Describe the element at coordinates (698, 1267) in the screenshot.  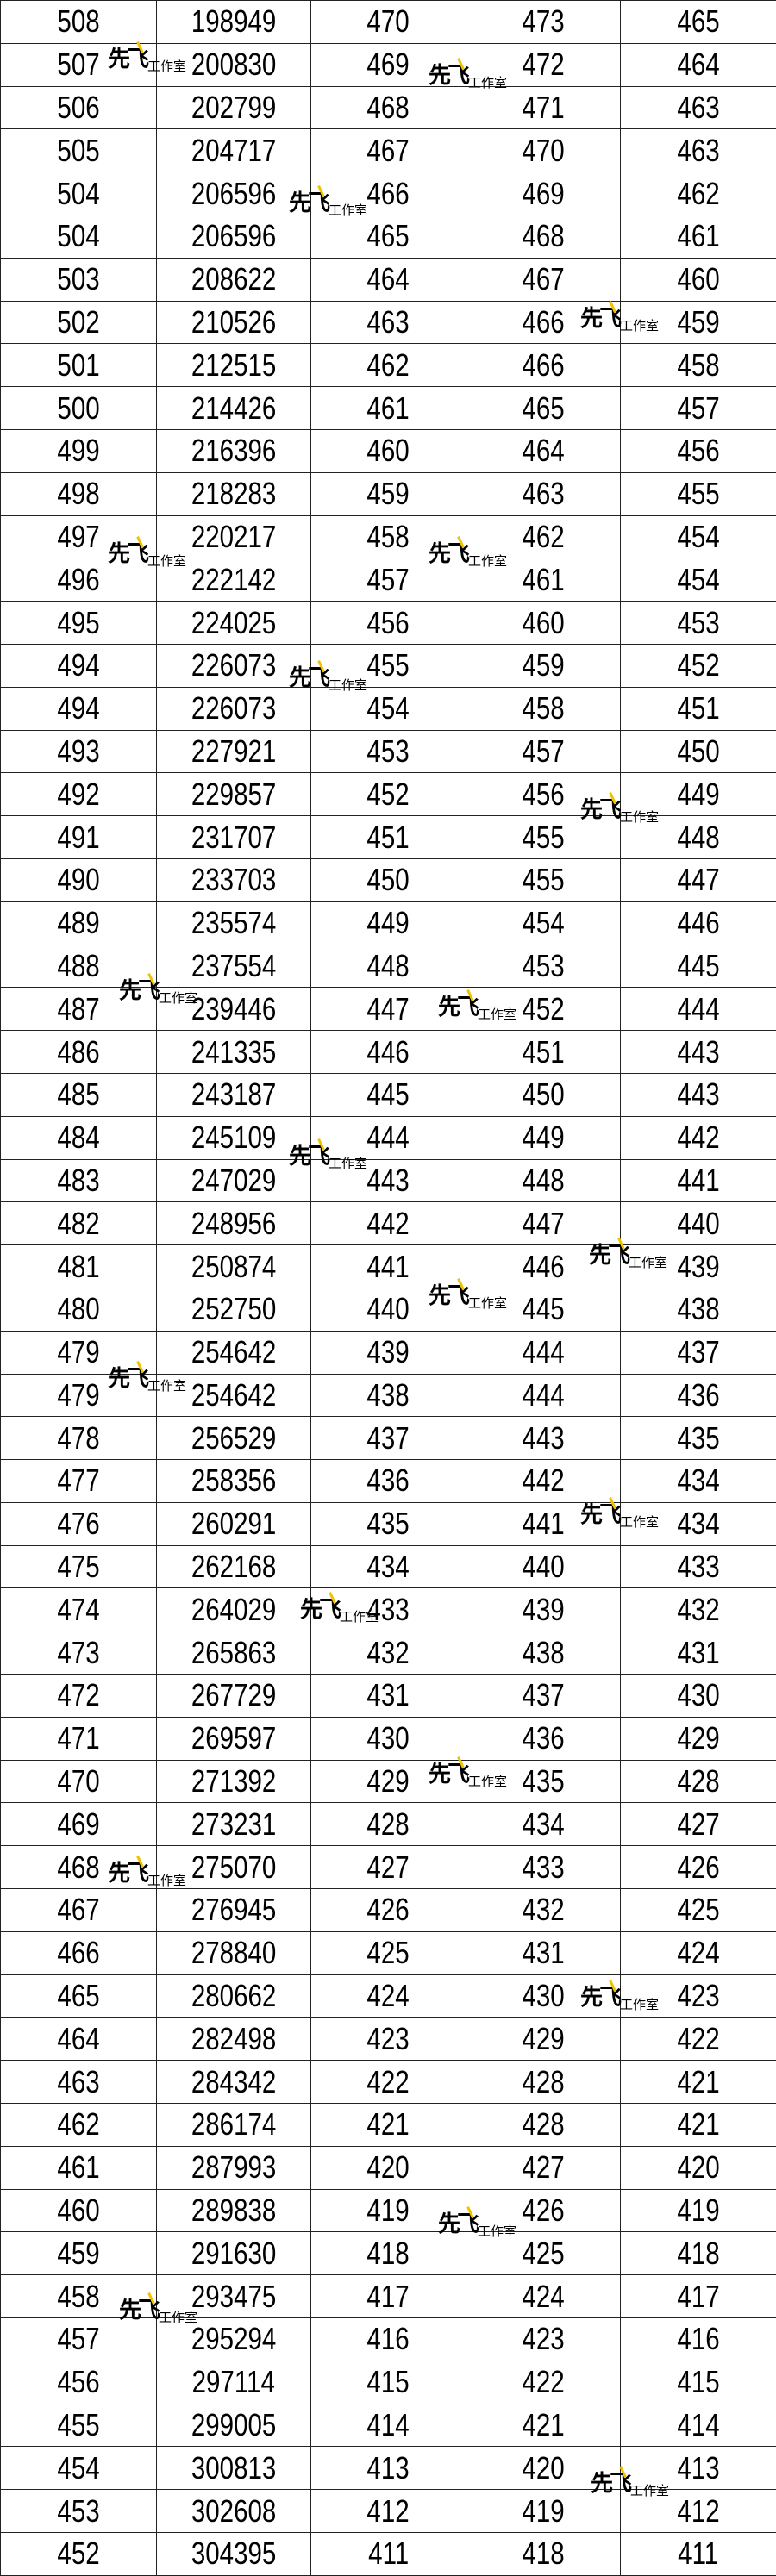
I see `cell-value: 439` at that location.